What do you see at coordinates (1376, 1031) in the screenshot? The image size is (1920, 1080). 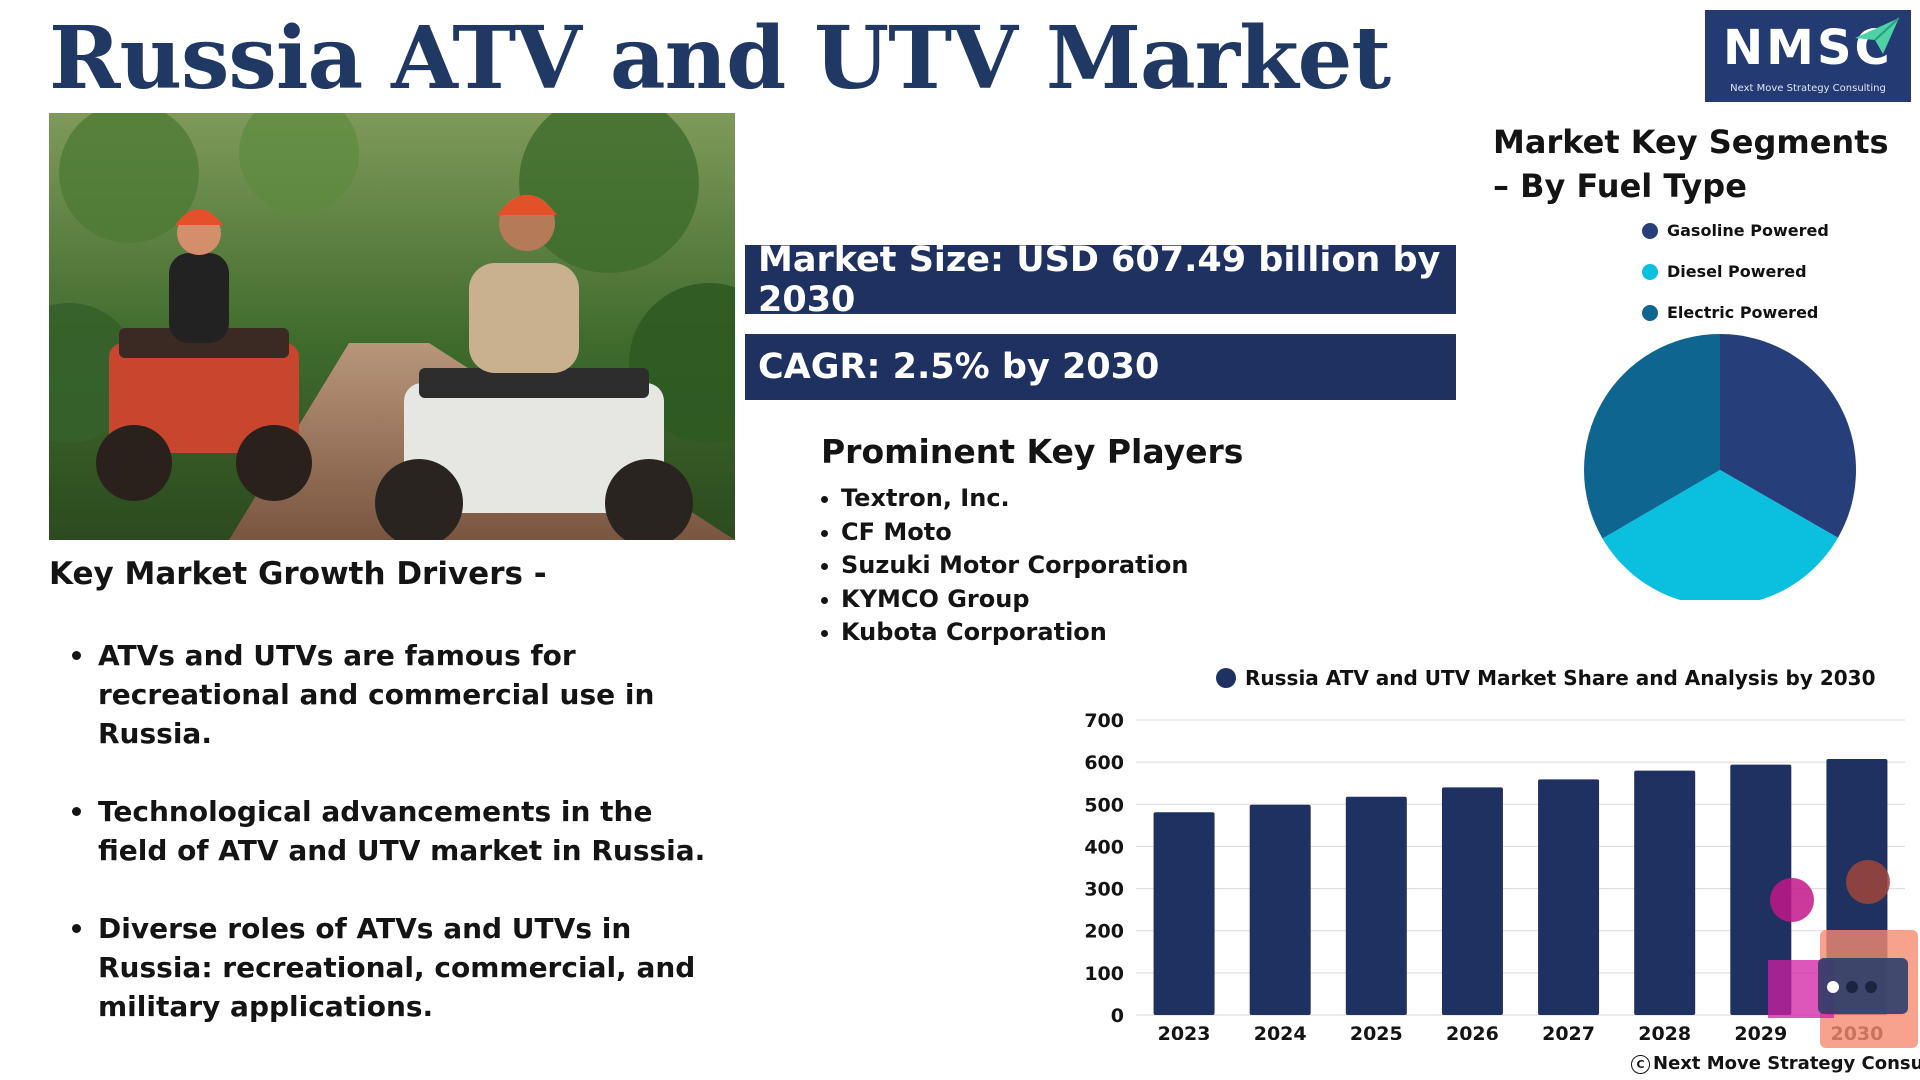 I see `x-tick-label: 2025` at bounding box center [1376, 1031].